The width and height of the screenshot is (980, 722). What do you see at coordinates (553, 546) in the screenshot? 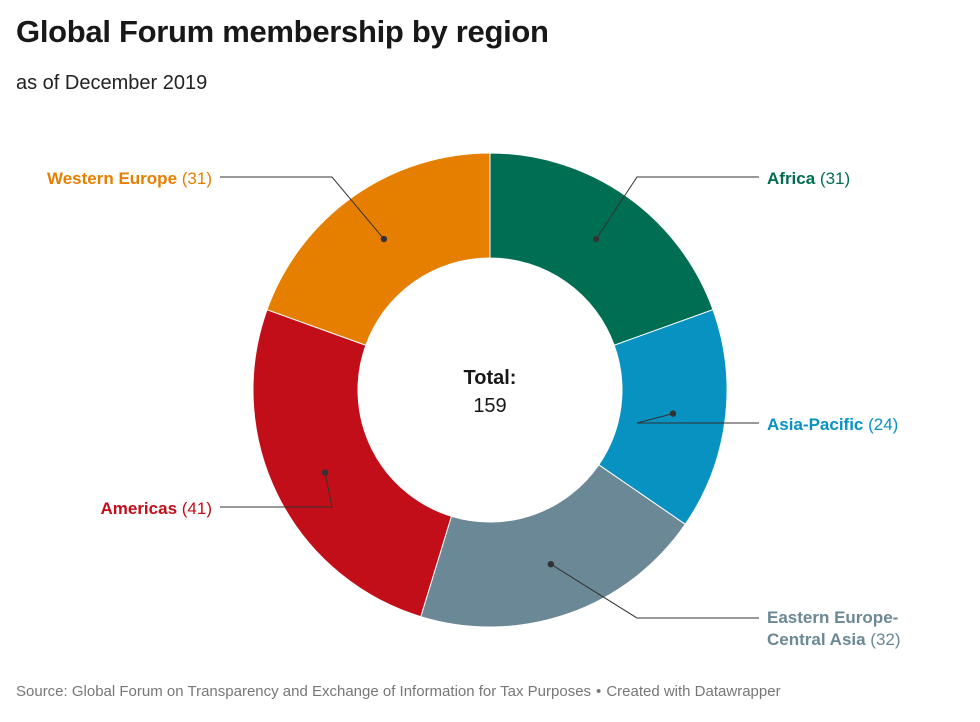
I see `slice-eastern-europe-central-asia` at bounding box center [553, 546].